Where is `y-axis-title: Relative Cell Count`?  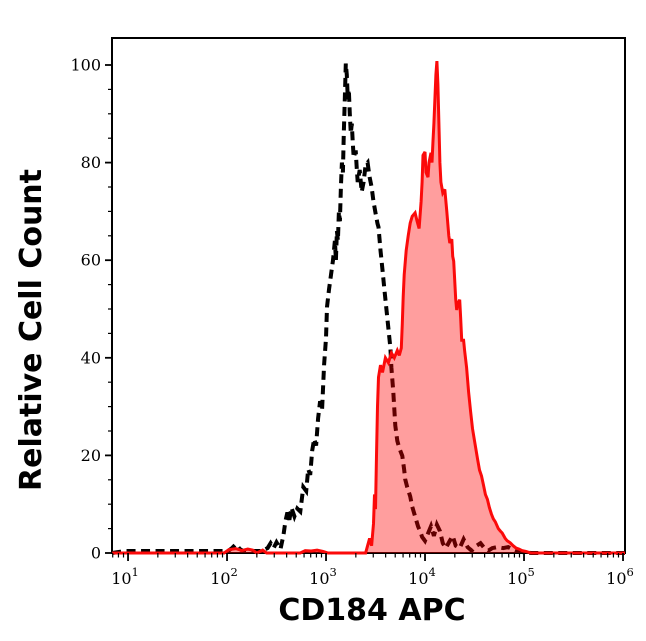
y-axis-title: Relative Cell Count is located at coordinates (31, 330).